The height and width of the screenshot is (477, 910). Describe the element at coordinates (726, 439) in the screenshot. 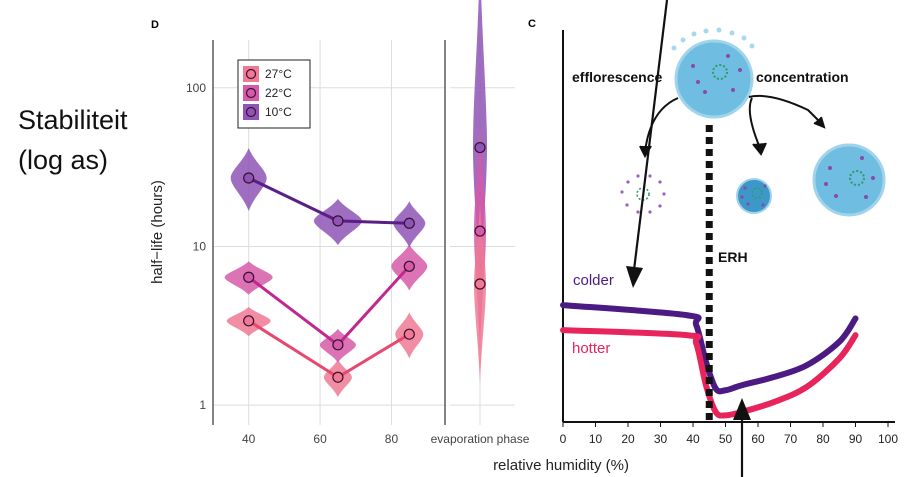

I see `x-tick-label: 50` at that location.